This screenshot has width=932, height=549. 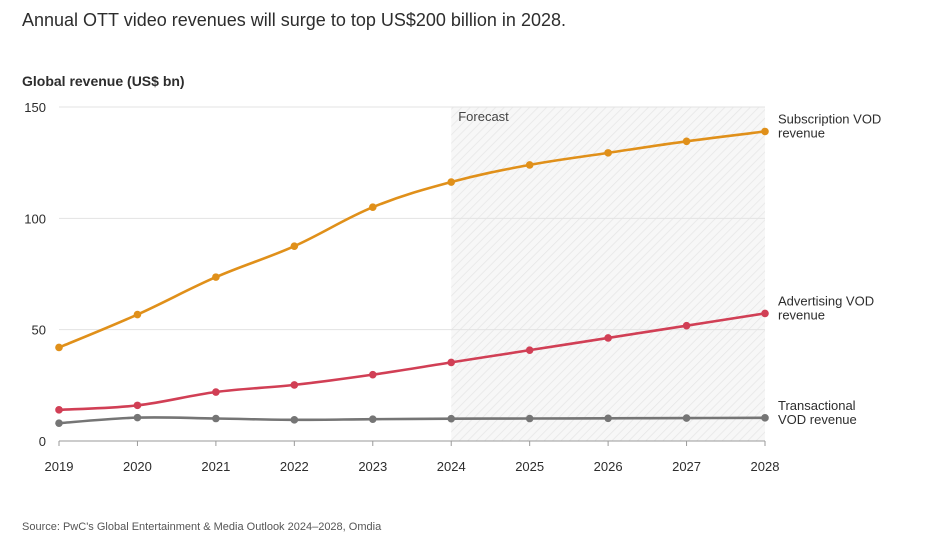 What do you see at coordinates (412, 457) in the screenshot?
I see `axes: 2019 2020 2021 2022 2023 2024 2025 2026 2027 2028` at bounding box center [412, 457].